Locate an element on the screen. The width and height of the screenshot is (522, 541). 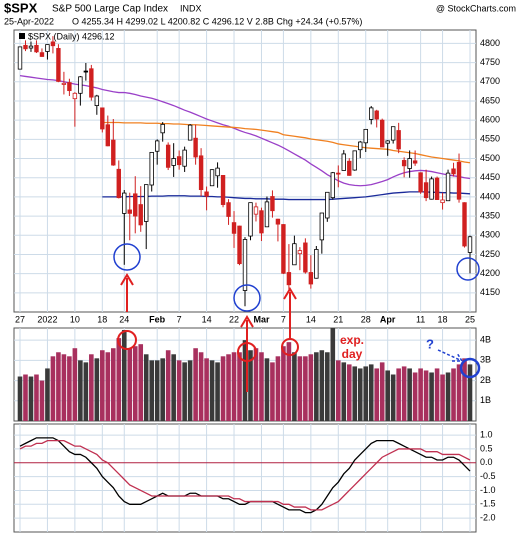
circle is located at coordinates (247, 298).